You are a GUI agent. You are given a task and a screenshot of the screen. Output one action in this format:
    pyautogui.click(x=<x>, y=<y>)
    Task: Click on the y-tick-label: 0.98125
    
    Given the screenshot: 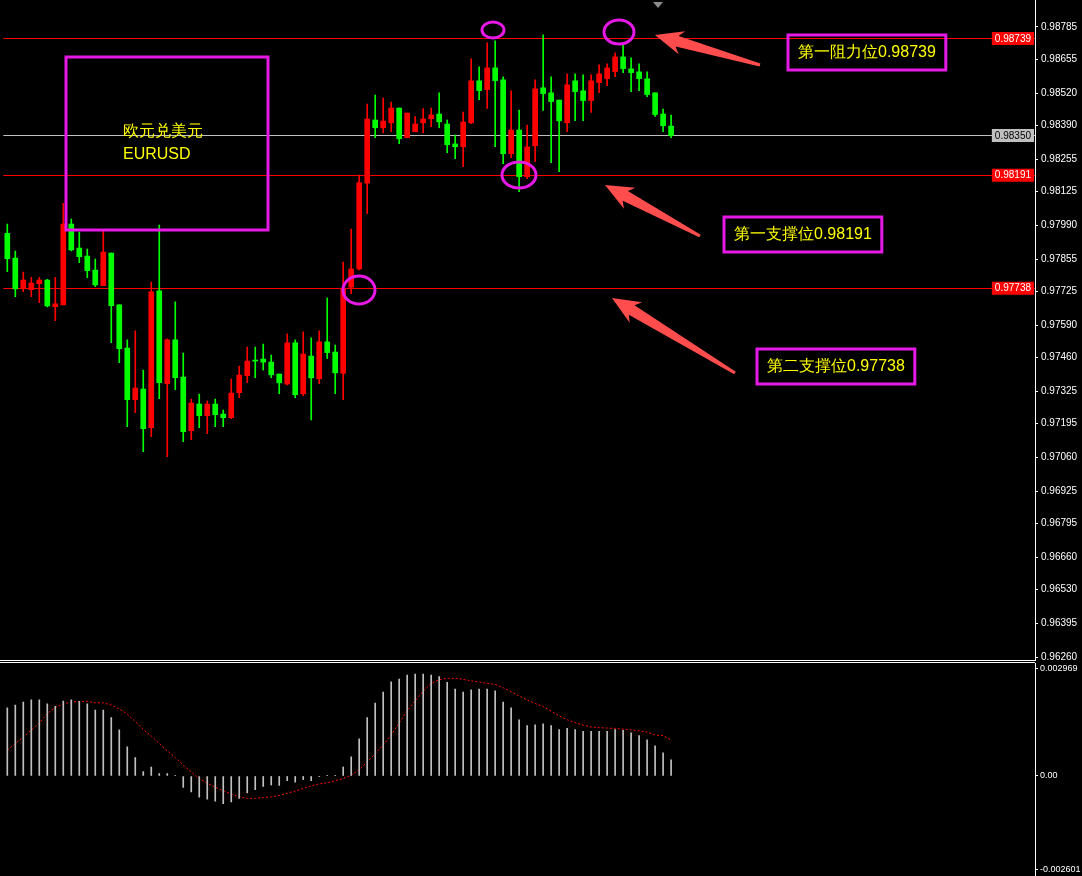 What is the action you would take?
    pyautogui.click(x=1059, y=191)
    